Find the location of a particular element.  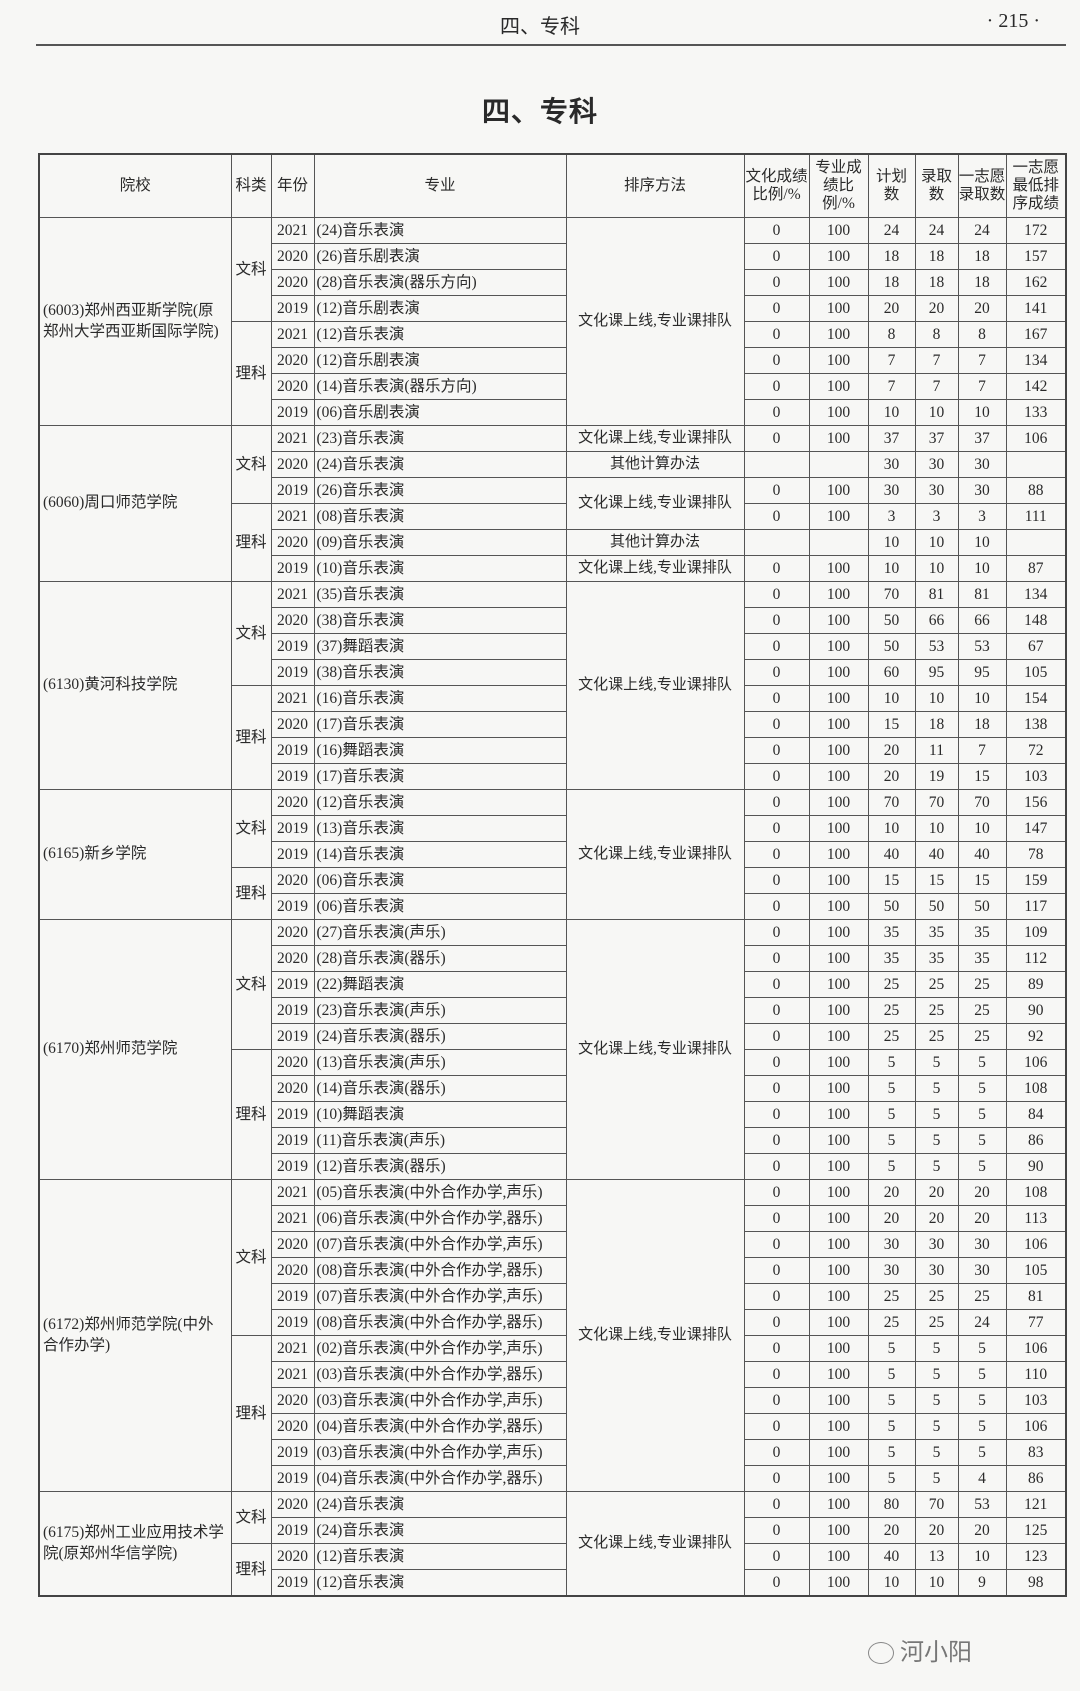

admit-count: 70 is located at coordinates (936, 1504).